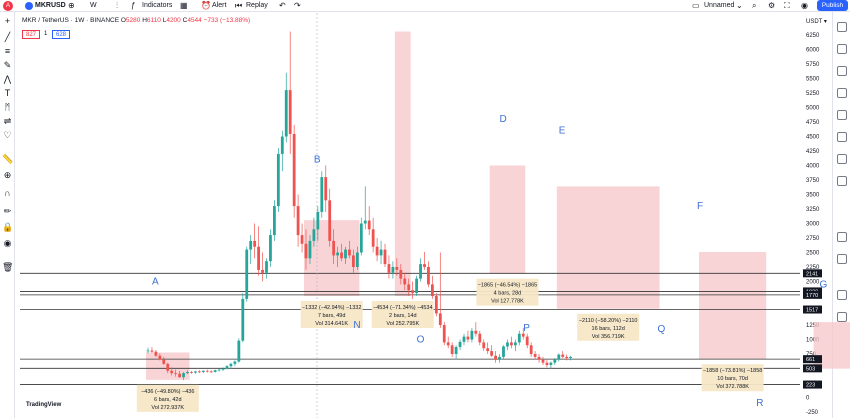 The image size is (850, 418). Describe the element at coordinates (257, 5) in the screenshot. I see `replay-button: Replay` at that location.